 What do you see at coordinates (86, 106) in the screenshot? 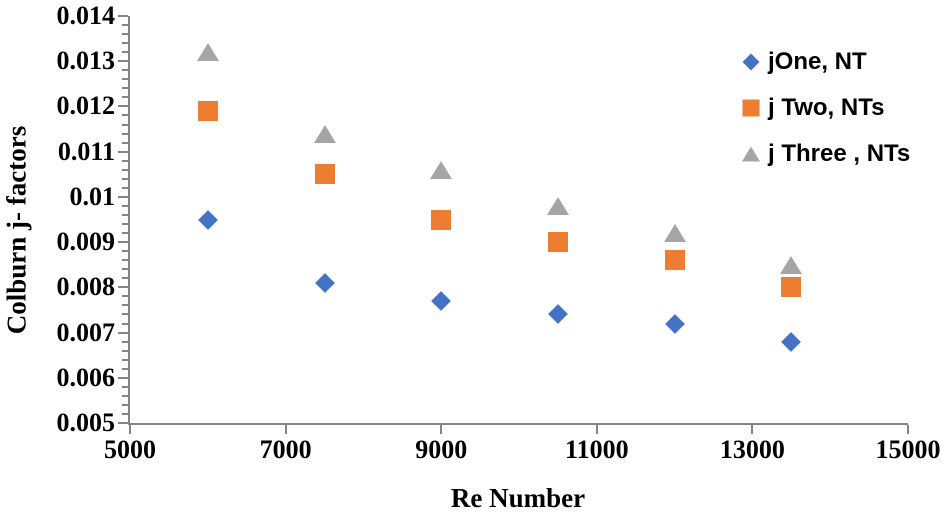
I see `y-axis-tick-label: 0.012` at bounding box center [86, 106].